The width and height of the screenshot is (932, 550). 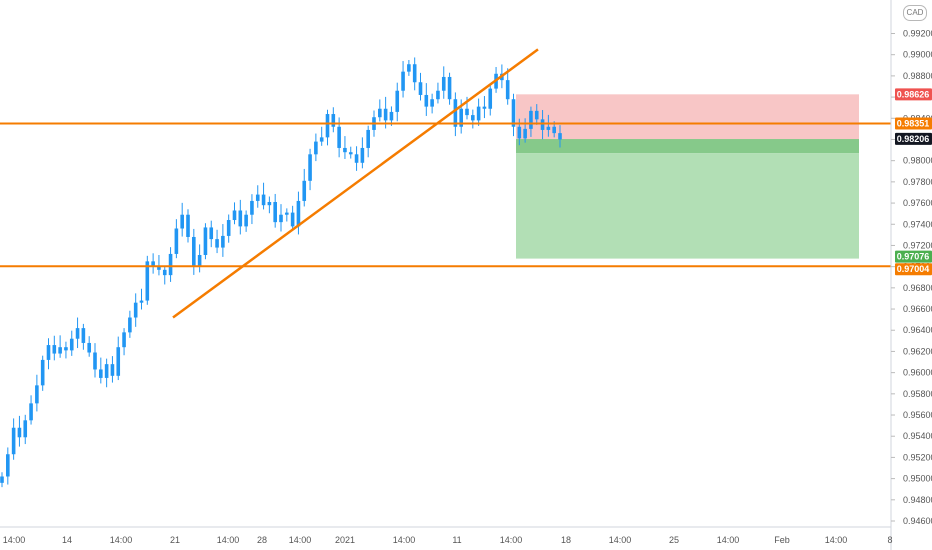 What do you see at coordinates (345, 540) in the screenshot?
I see `time-tick-label: 2021` at bounding box center [345, 540].